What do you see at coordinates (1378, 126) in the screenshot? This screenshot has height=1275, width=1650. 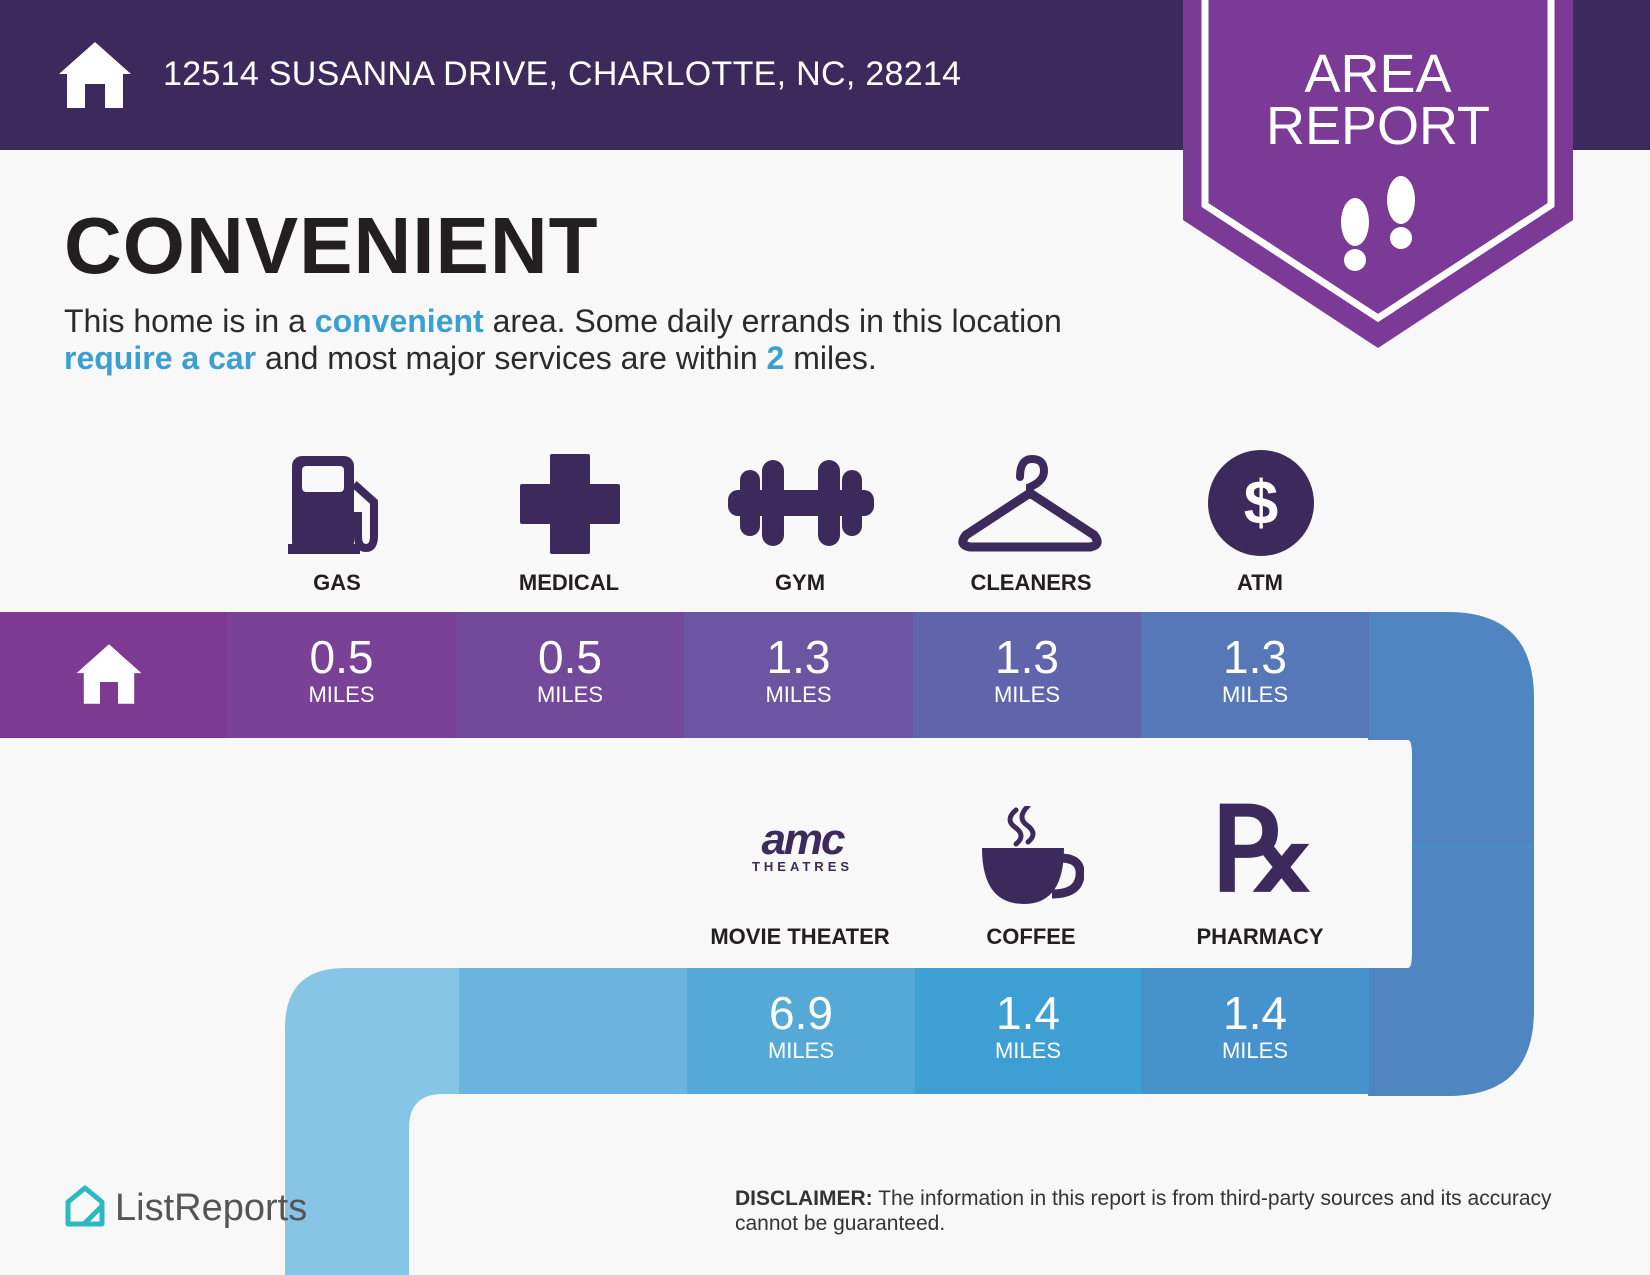 I see `badge-line-2: REPORT` at bounding box center [1378, 126].